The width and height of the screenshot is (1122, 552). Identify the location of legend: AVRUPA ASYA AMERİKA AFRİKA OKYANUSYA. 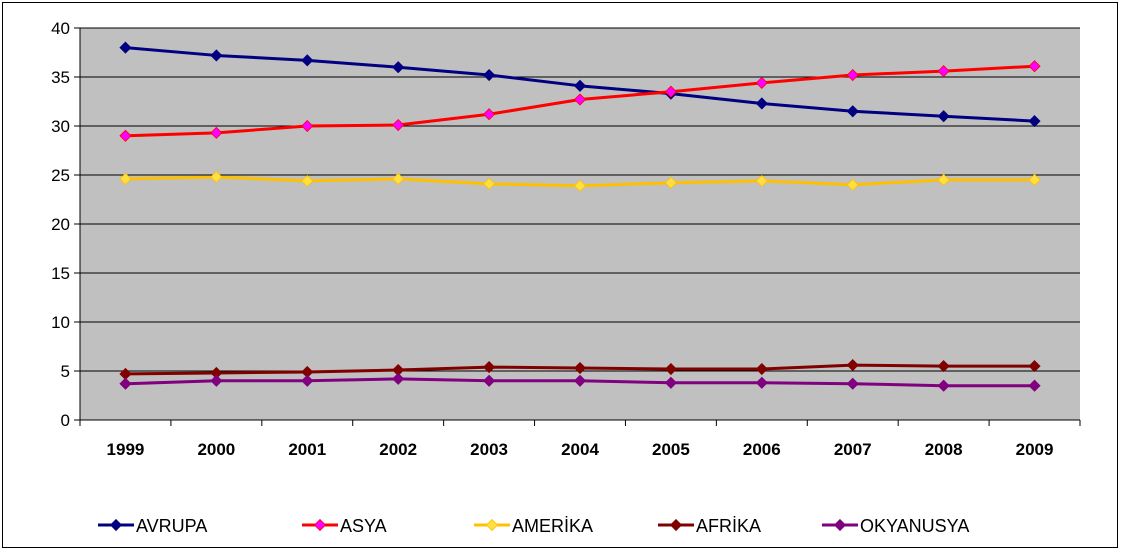
(533, 526).